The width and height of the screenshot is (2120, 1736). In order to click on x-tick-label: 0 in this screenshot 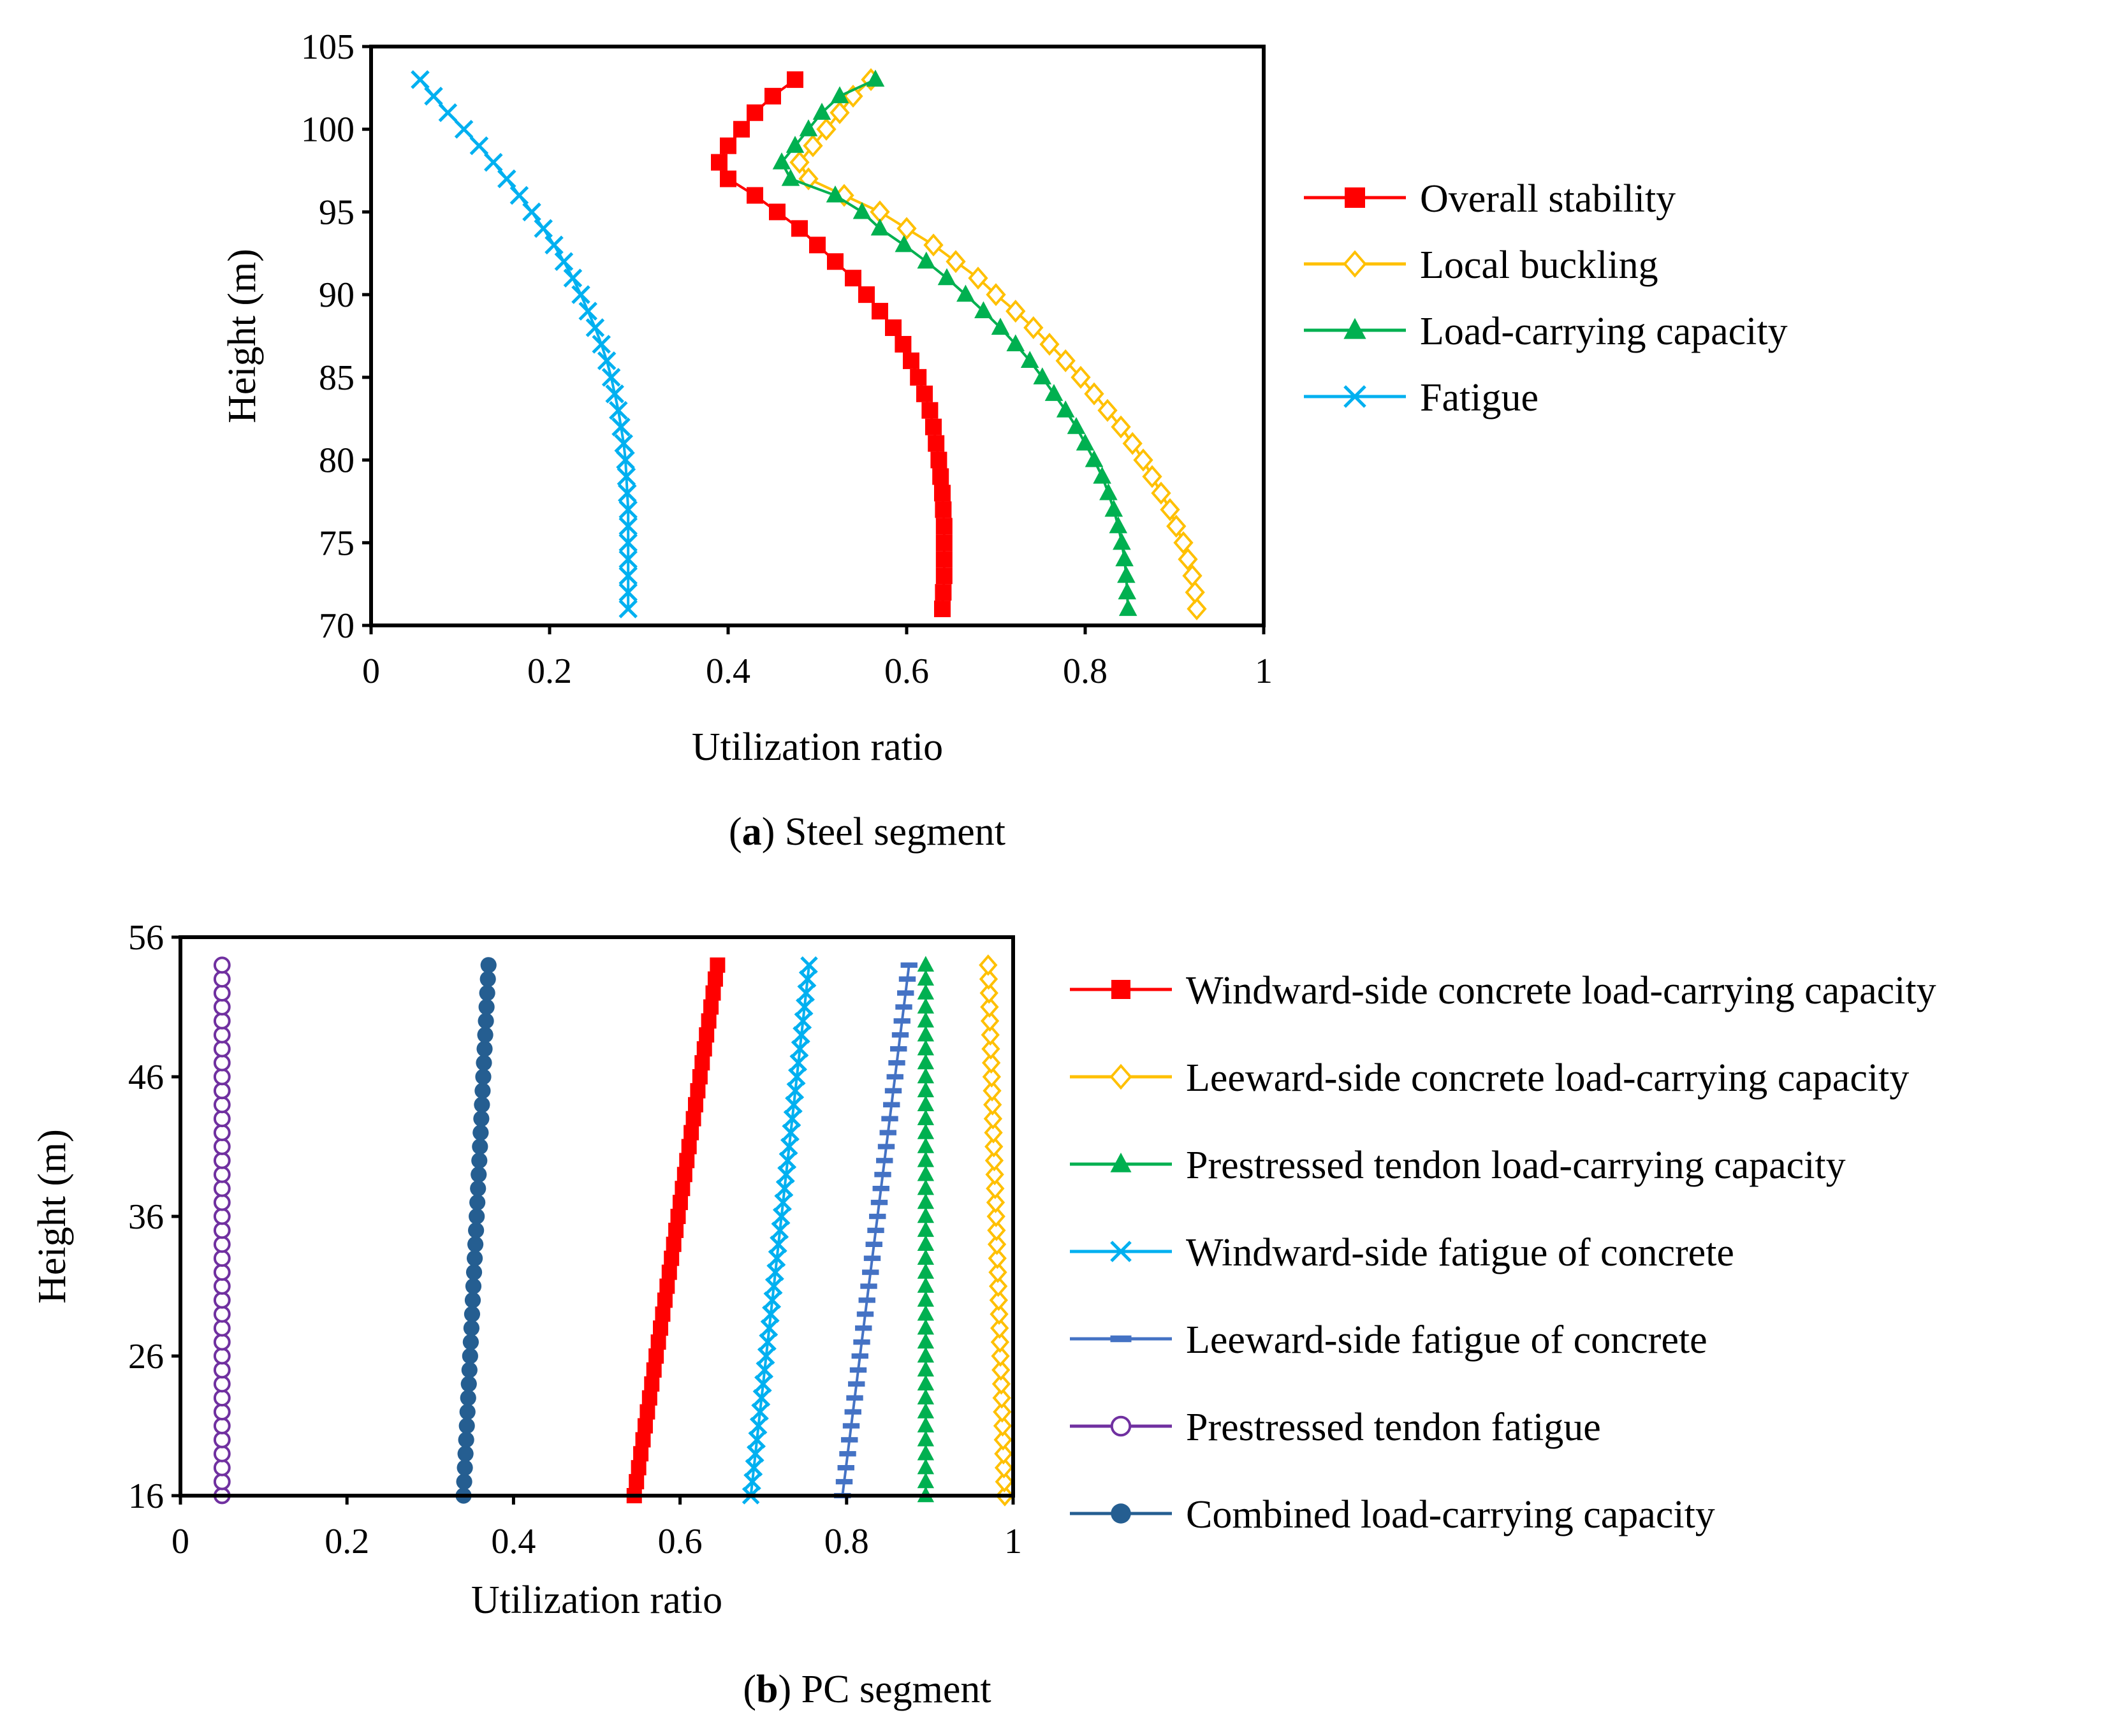, I will do `click(371, 671)`.